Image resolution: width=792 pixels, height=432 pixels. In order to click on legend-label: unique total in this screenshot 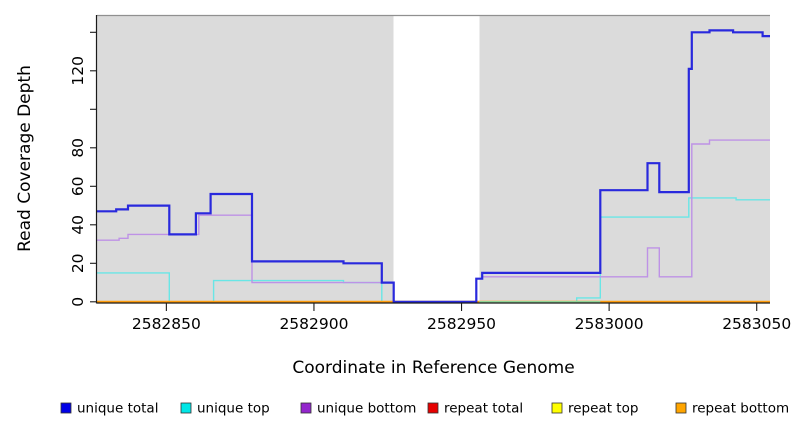, I will do `click(117, 409)`.